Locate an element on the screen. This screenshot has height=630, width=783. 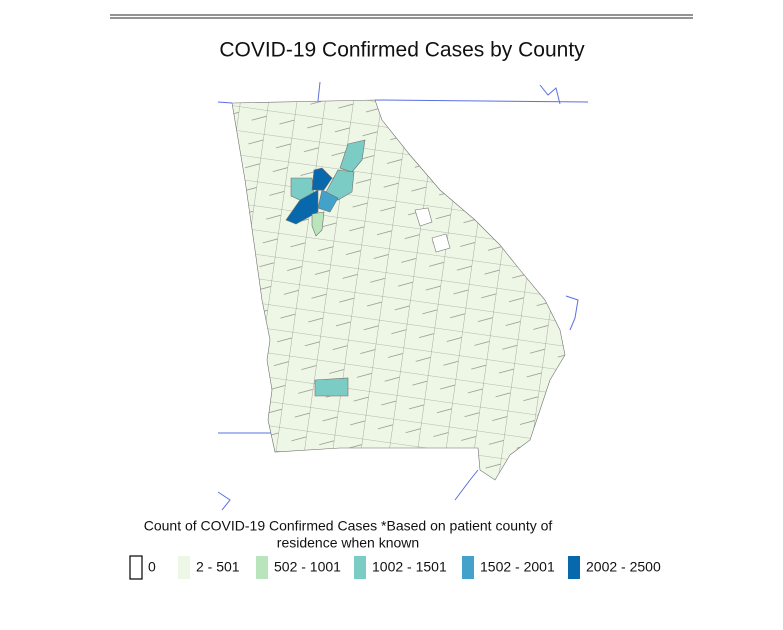
legend-label: 1502 - 2001 is located at coordinates (517, 567).